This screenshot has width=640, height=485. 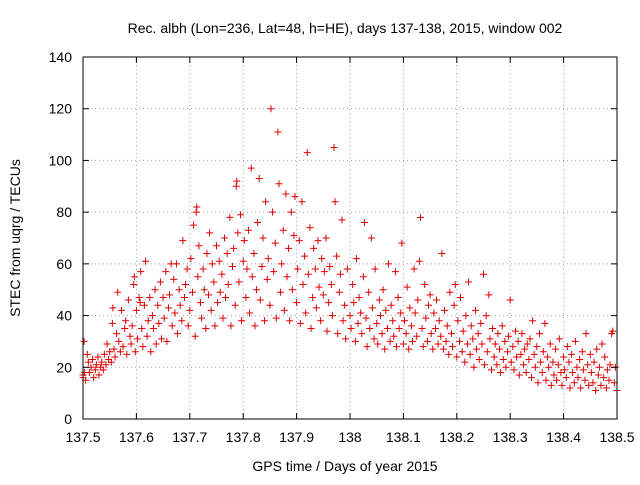 What do you see at coordinates (64, 212) in the screenshot?
I see `y-tick-label: 80` at bounding box center [64, 212].